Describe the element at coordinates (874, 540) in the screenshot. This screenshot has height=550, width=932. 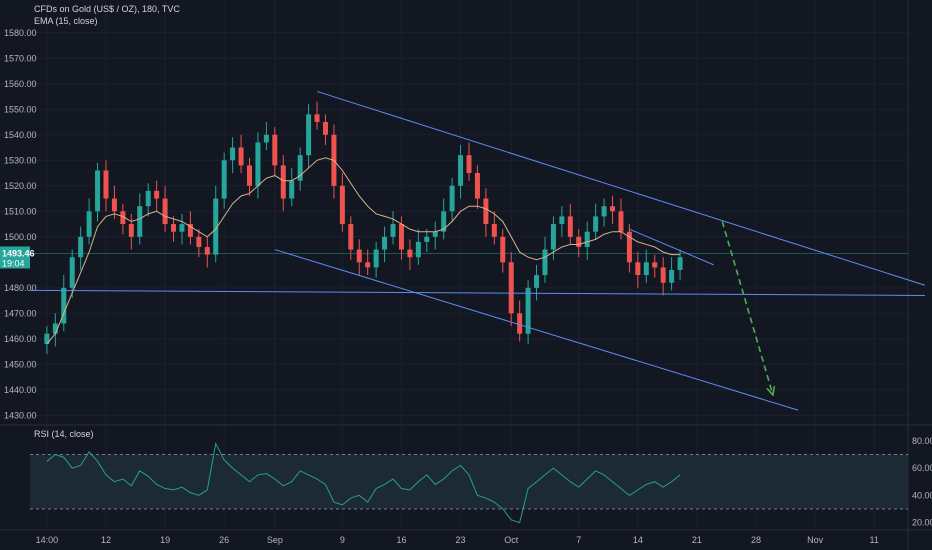
I see `time-axis-label: 11` at that location.